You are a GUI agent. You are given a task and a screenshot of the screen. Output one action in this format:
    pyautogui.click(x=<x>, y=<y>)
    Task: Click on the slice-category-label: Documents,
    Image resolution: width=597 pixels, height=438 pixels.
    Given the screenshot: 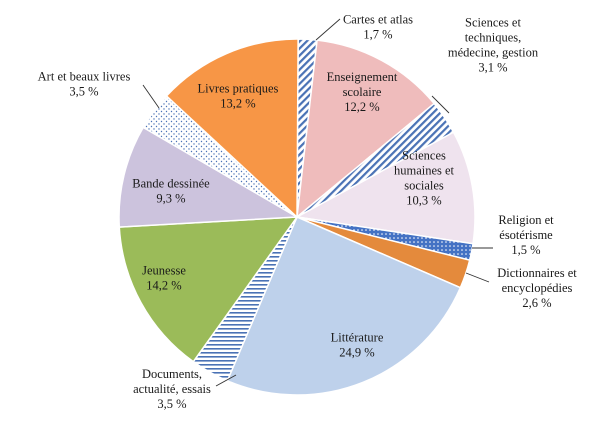 What is the action you would take?
    pyautogui.click(x=172, y=374)
    